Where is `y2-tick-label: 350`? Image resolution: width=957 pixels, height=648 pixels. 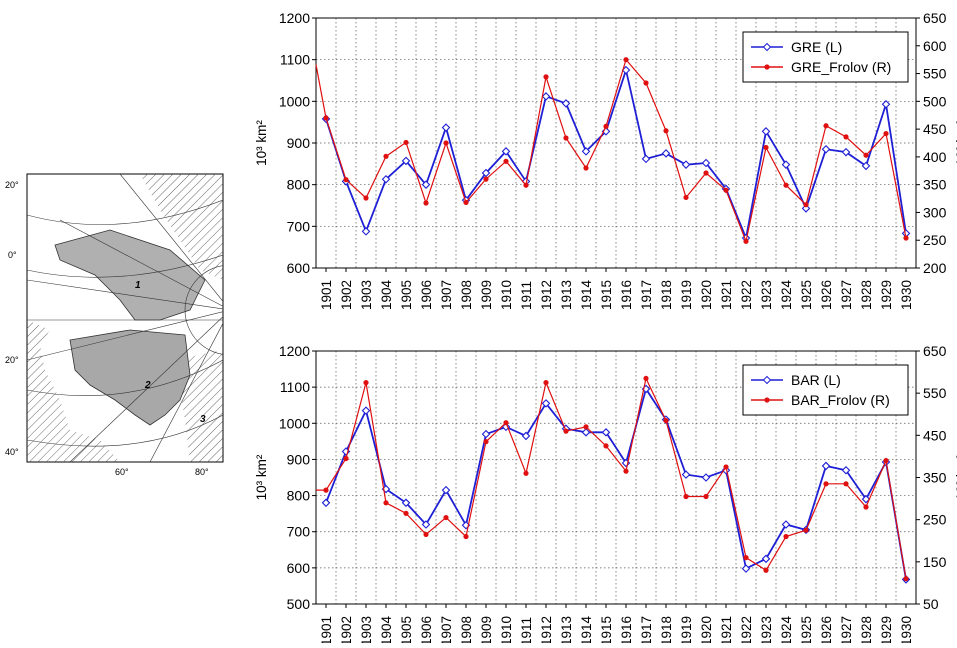
y2-tick-label: 350 is located at coordinates (935, 185).